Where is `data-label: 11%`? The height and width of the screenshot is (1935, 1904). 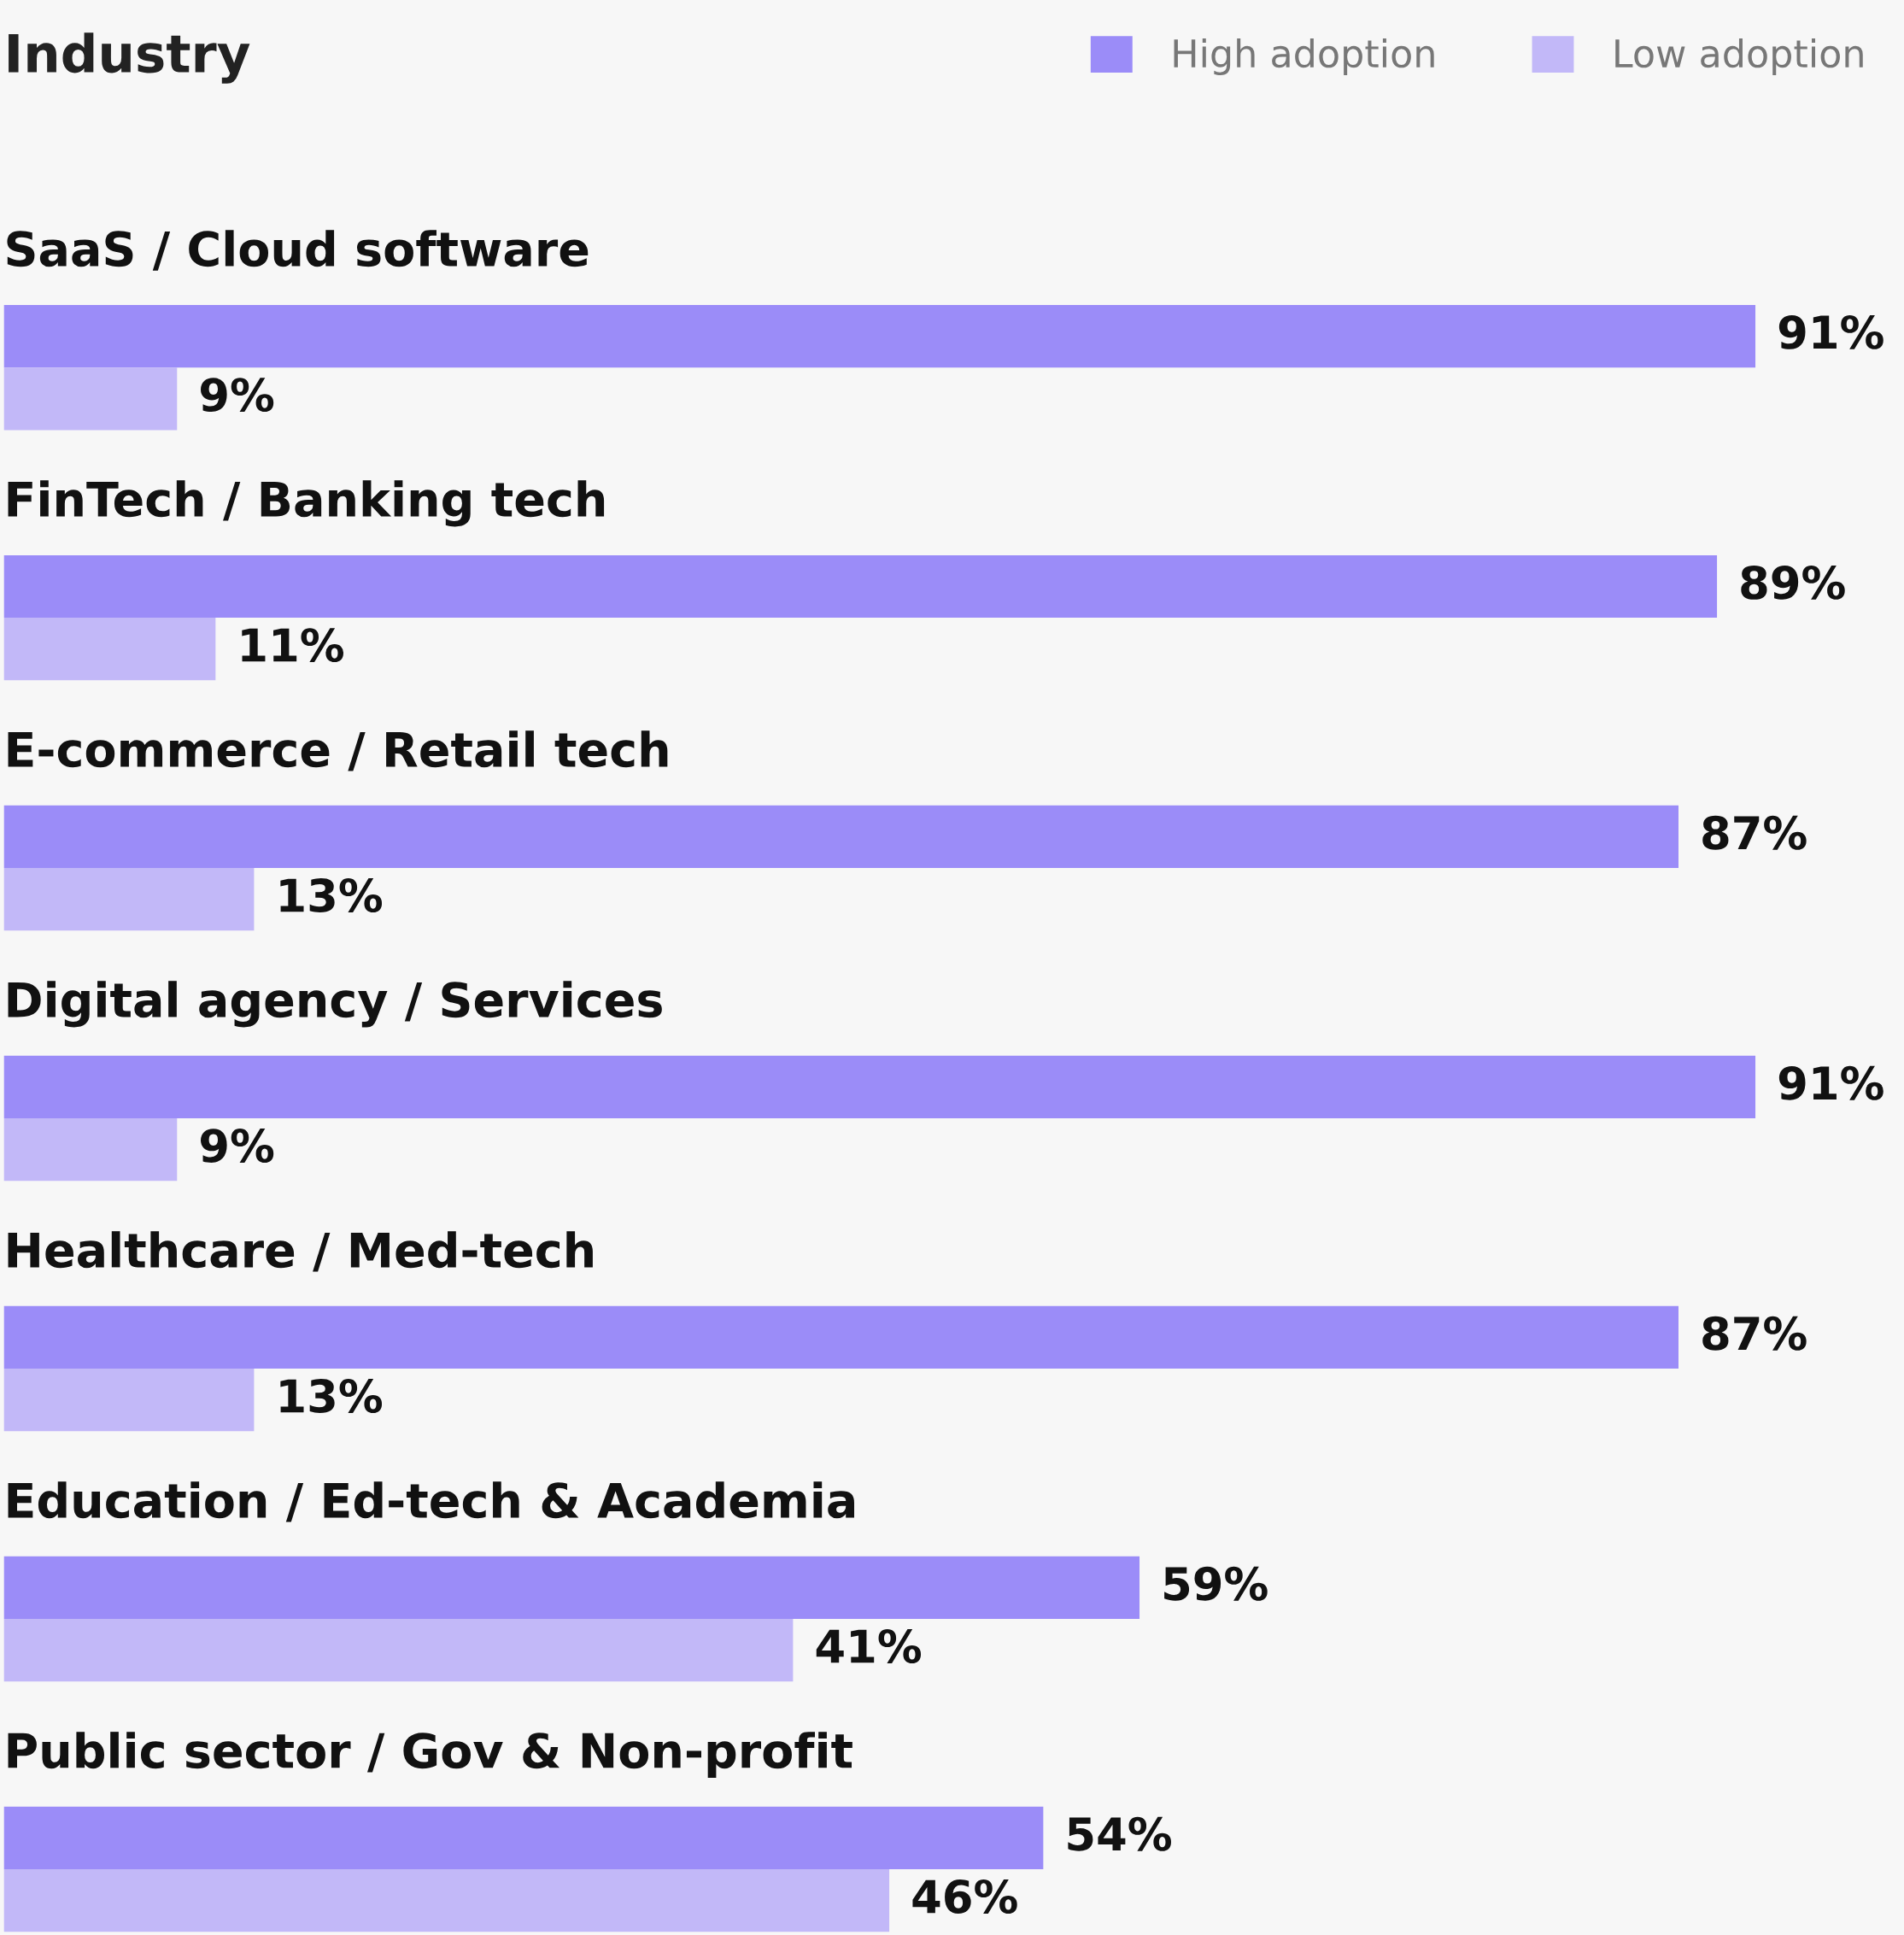
data-label: 11% is located at coordinates (292, 646).